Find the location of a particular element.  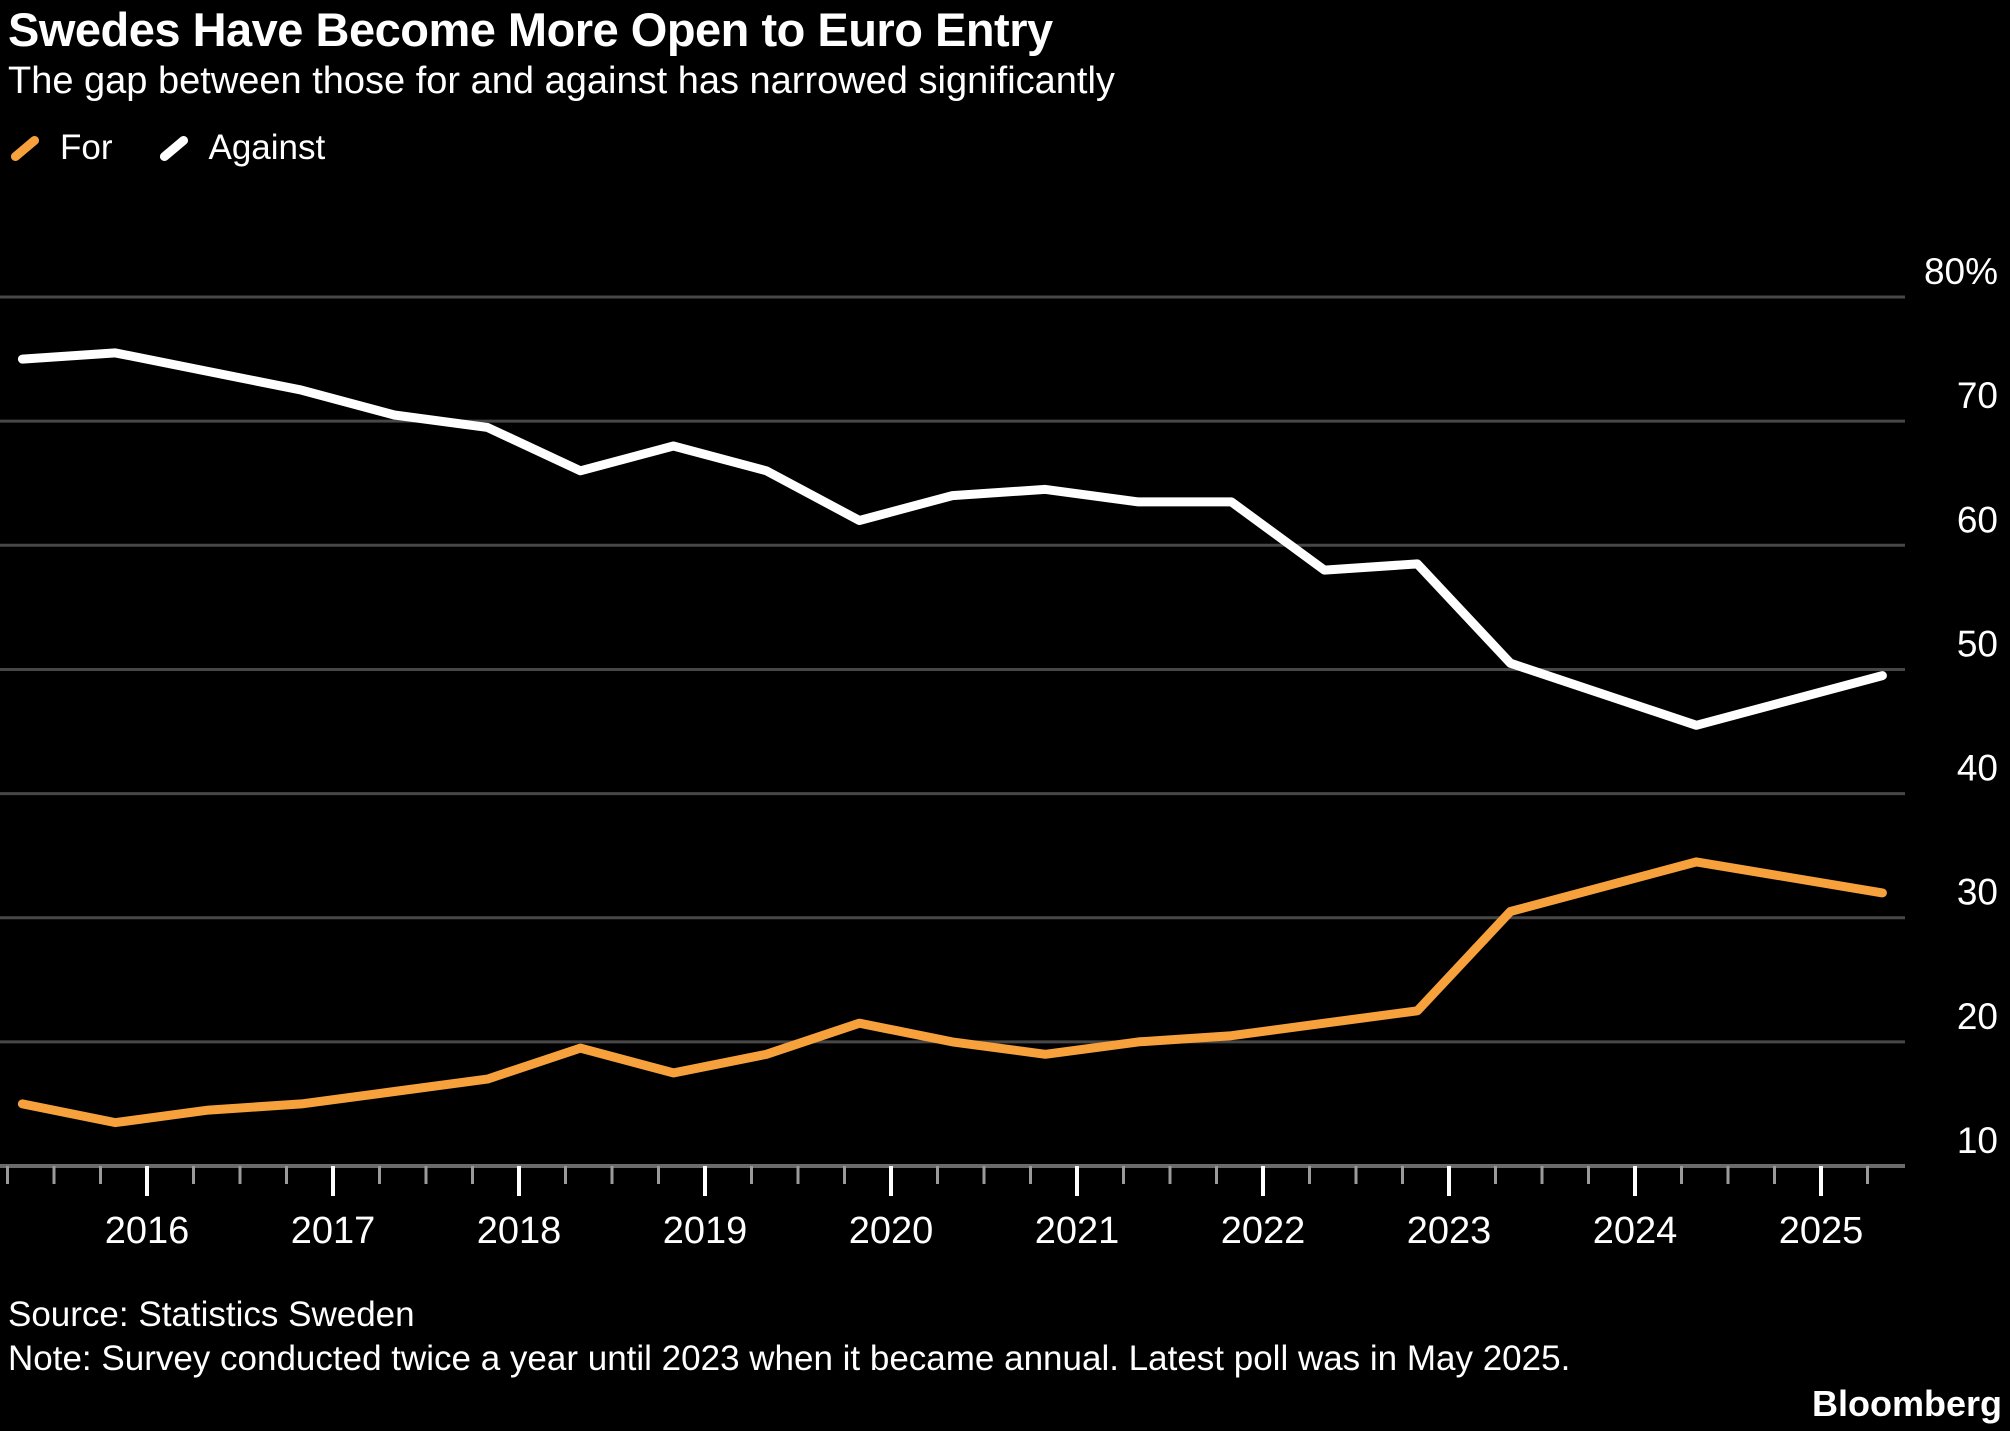

bloomberg-logo: Bloomberg is located at coordinates (1906, 1403).